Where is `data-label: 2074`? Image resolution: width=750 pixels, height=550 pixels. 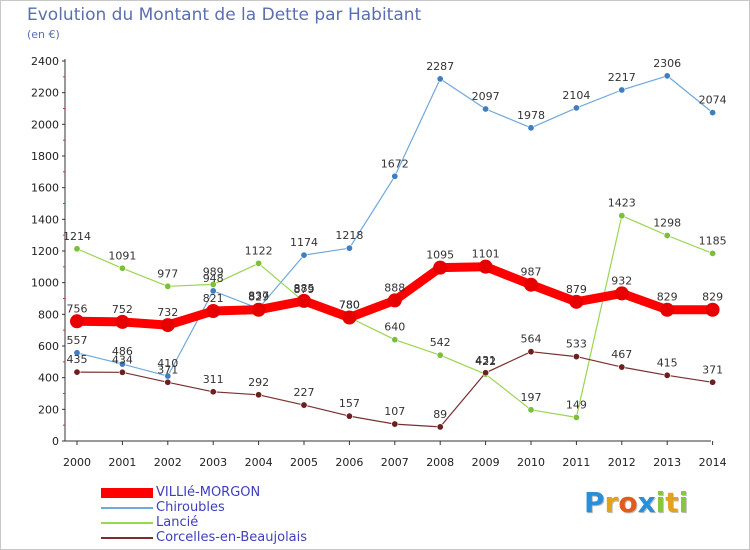 data-label: 2074 is located at coordinates (713, 100).